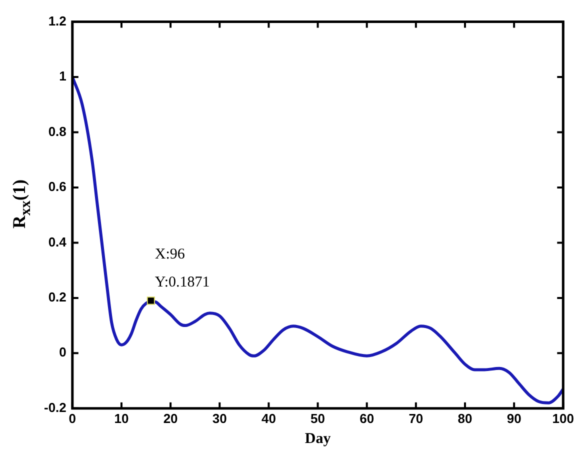 Image resolution: width=585 pixels, height=456 pixels. What do you see at coordinates (367, 418) in the screenshot?
I see `x-tick-label: 60` at bounding box center [367, 418].